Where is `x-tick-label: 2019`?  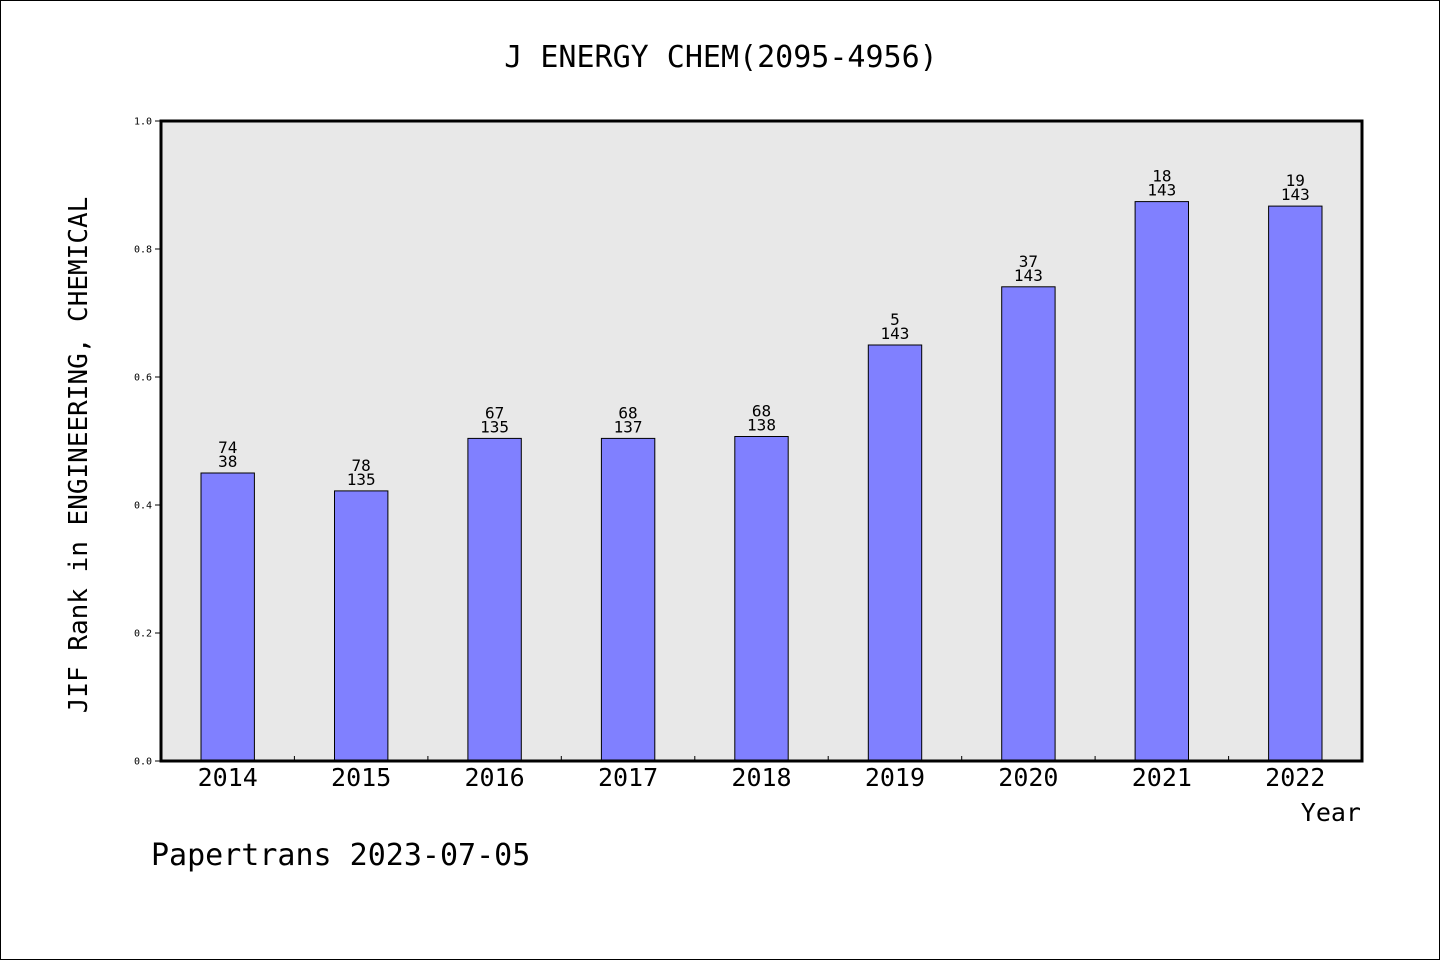 x-tick-label: 2019 is located at coordinates (895, 777).